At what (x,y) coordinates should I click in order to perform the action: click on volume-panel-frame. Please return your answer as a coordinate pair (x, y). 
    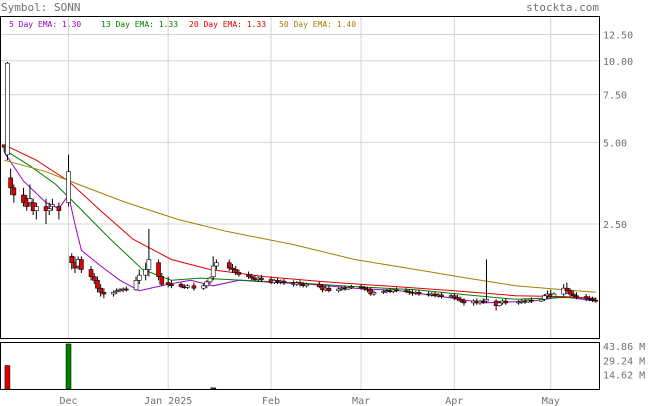
    Looking at the image, I should click on (300, 366).